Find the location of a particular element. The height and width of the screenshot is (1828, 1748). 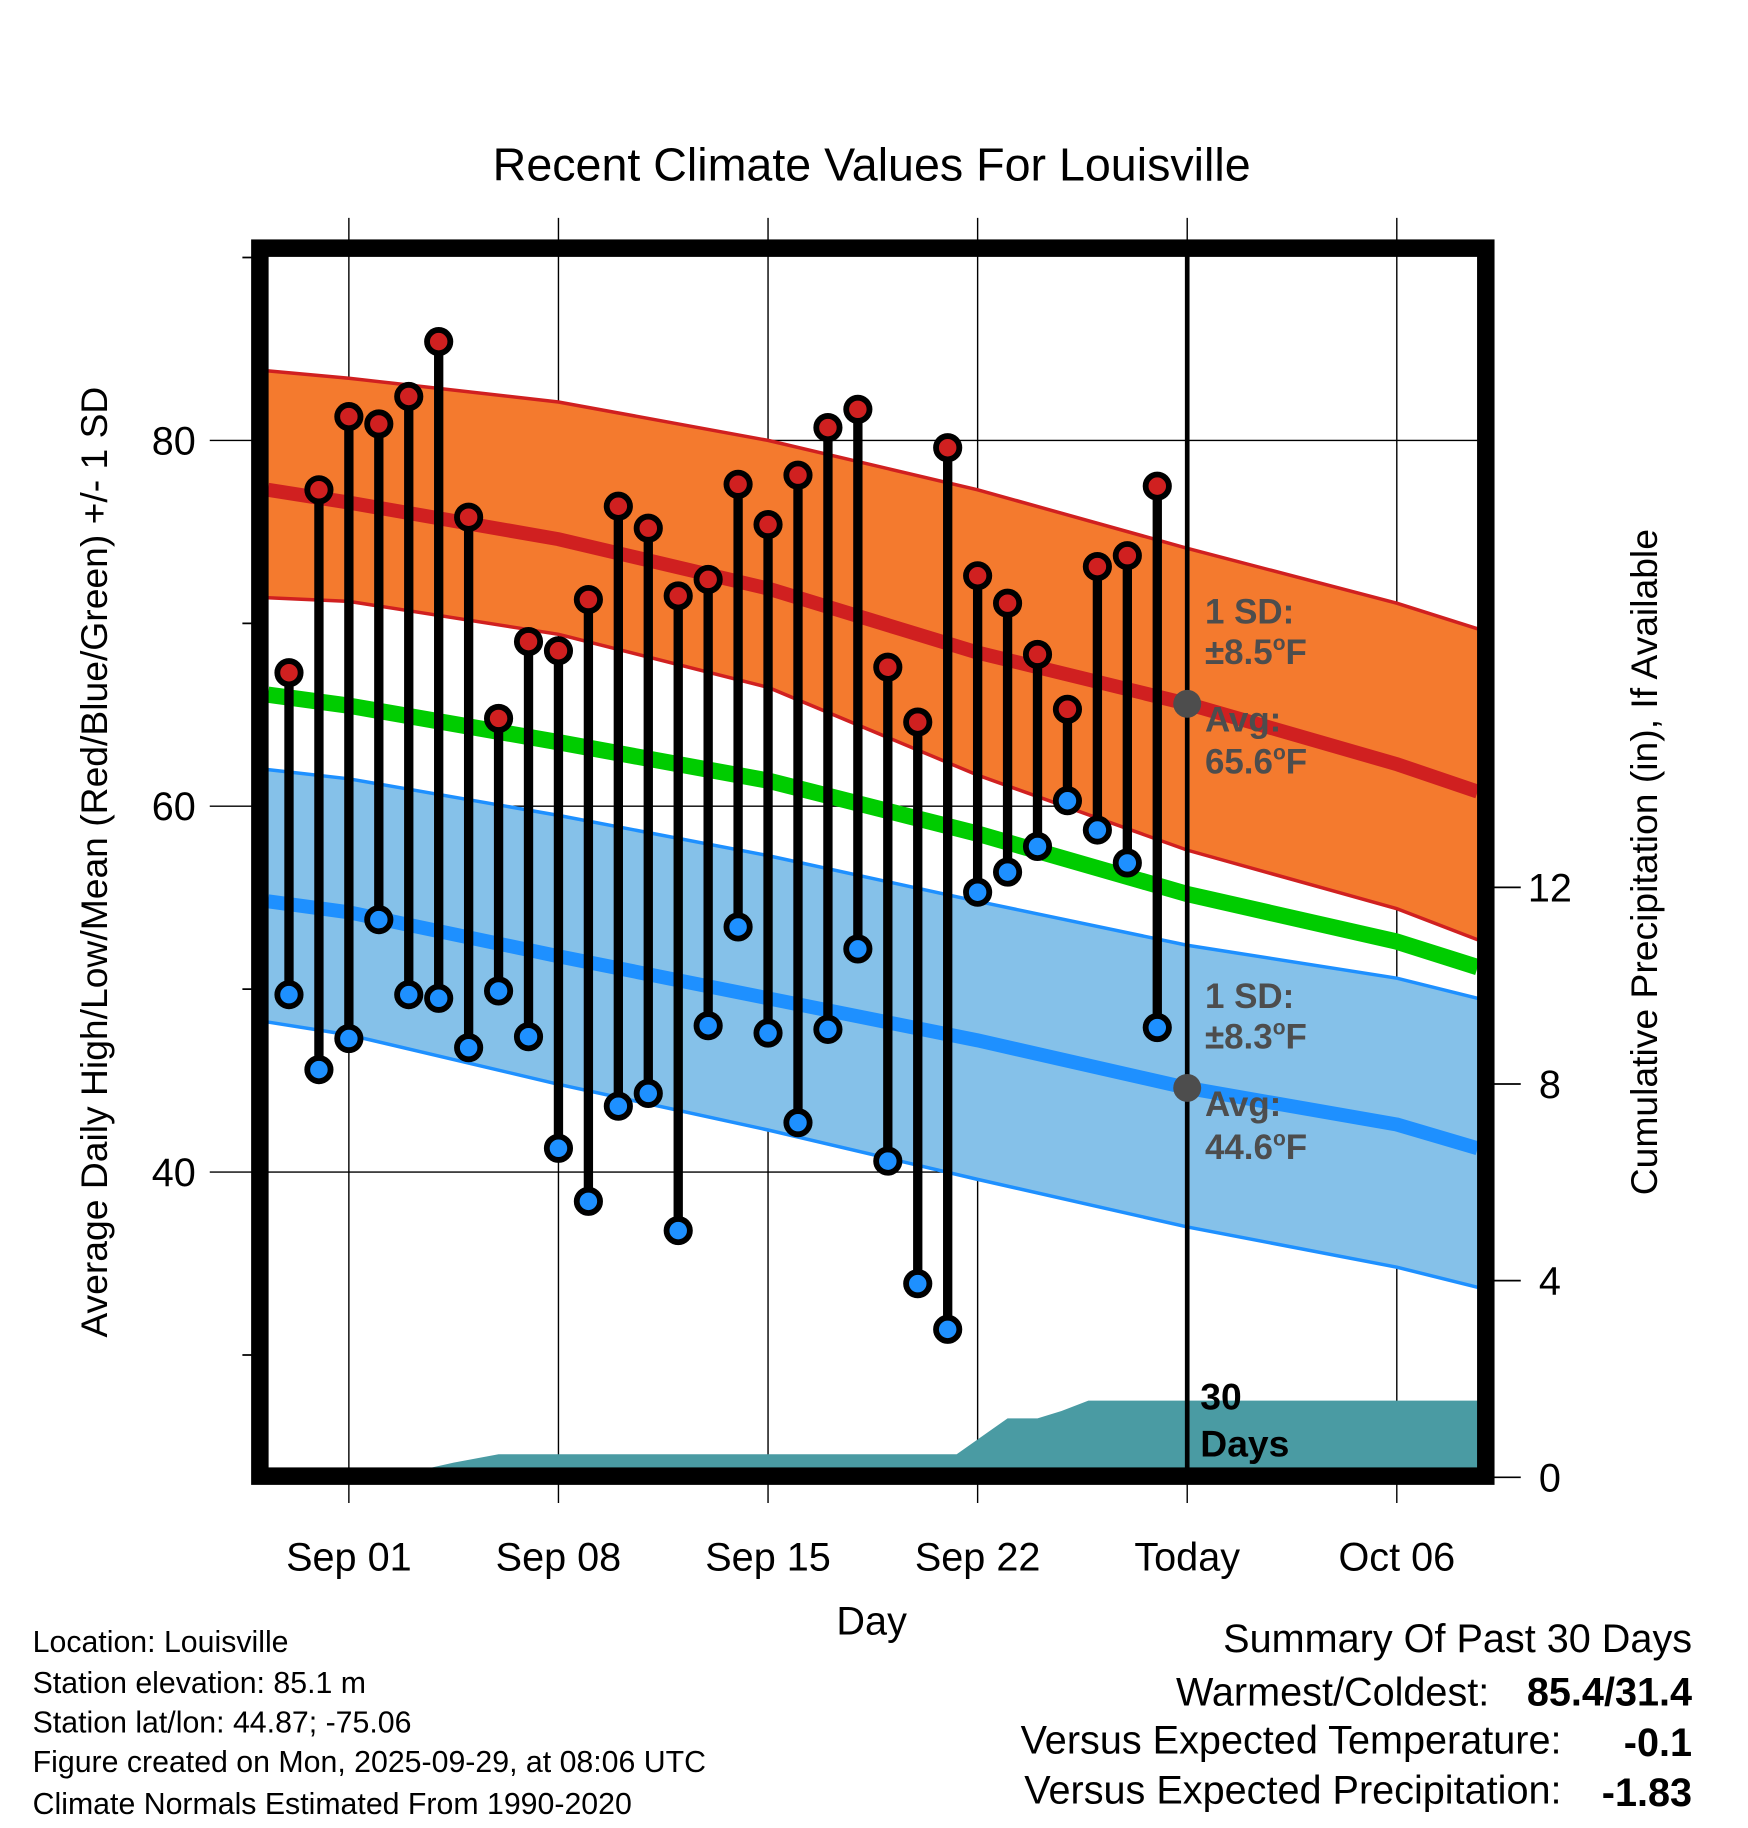

high-sd-band-lower-edge is located at coordinates (873, 768).